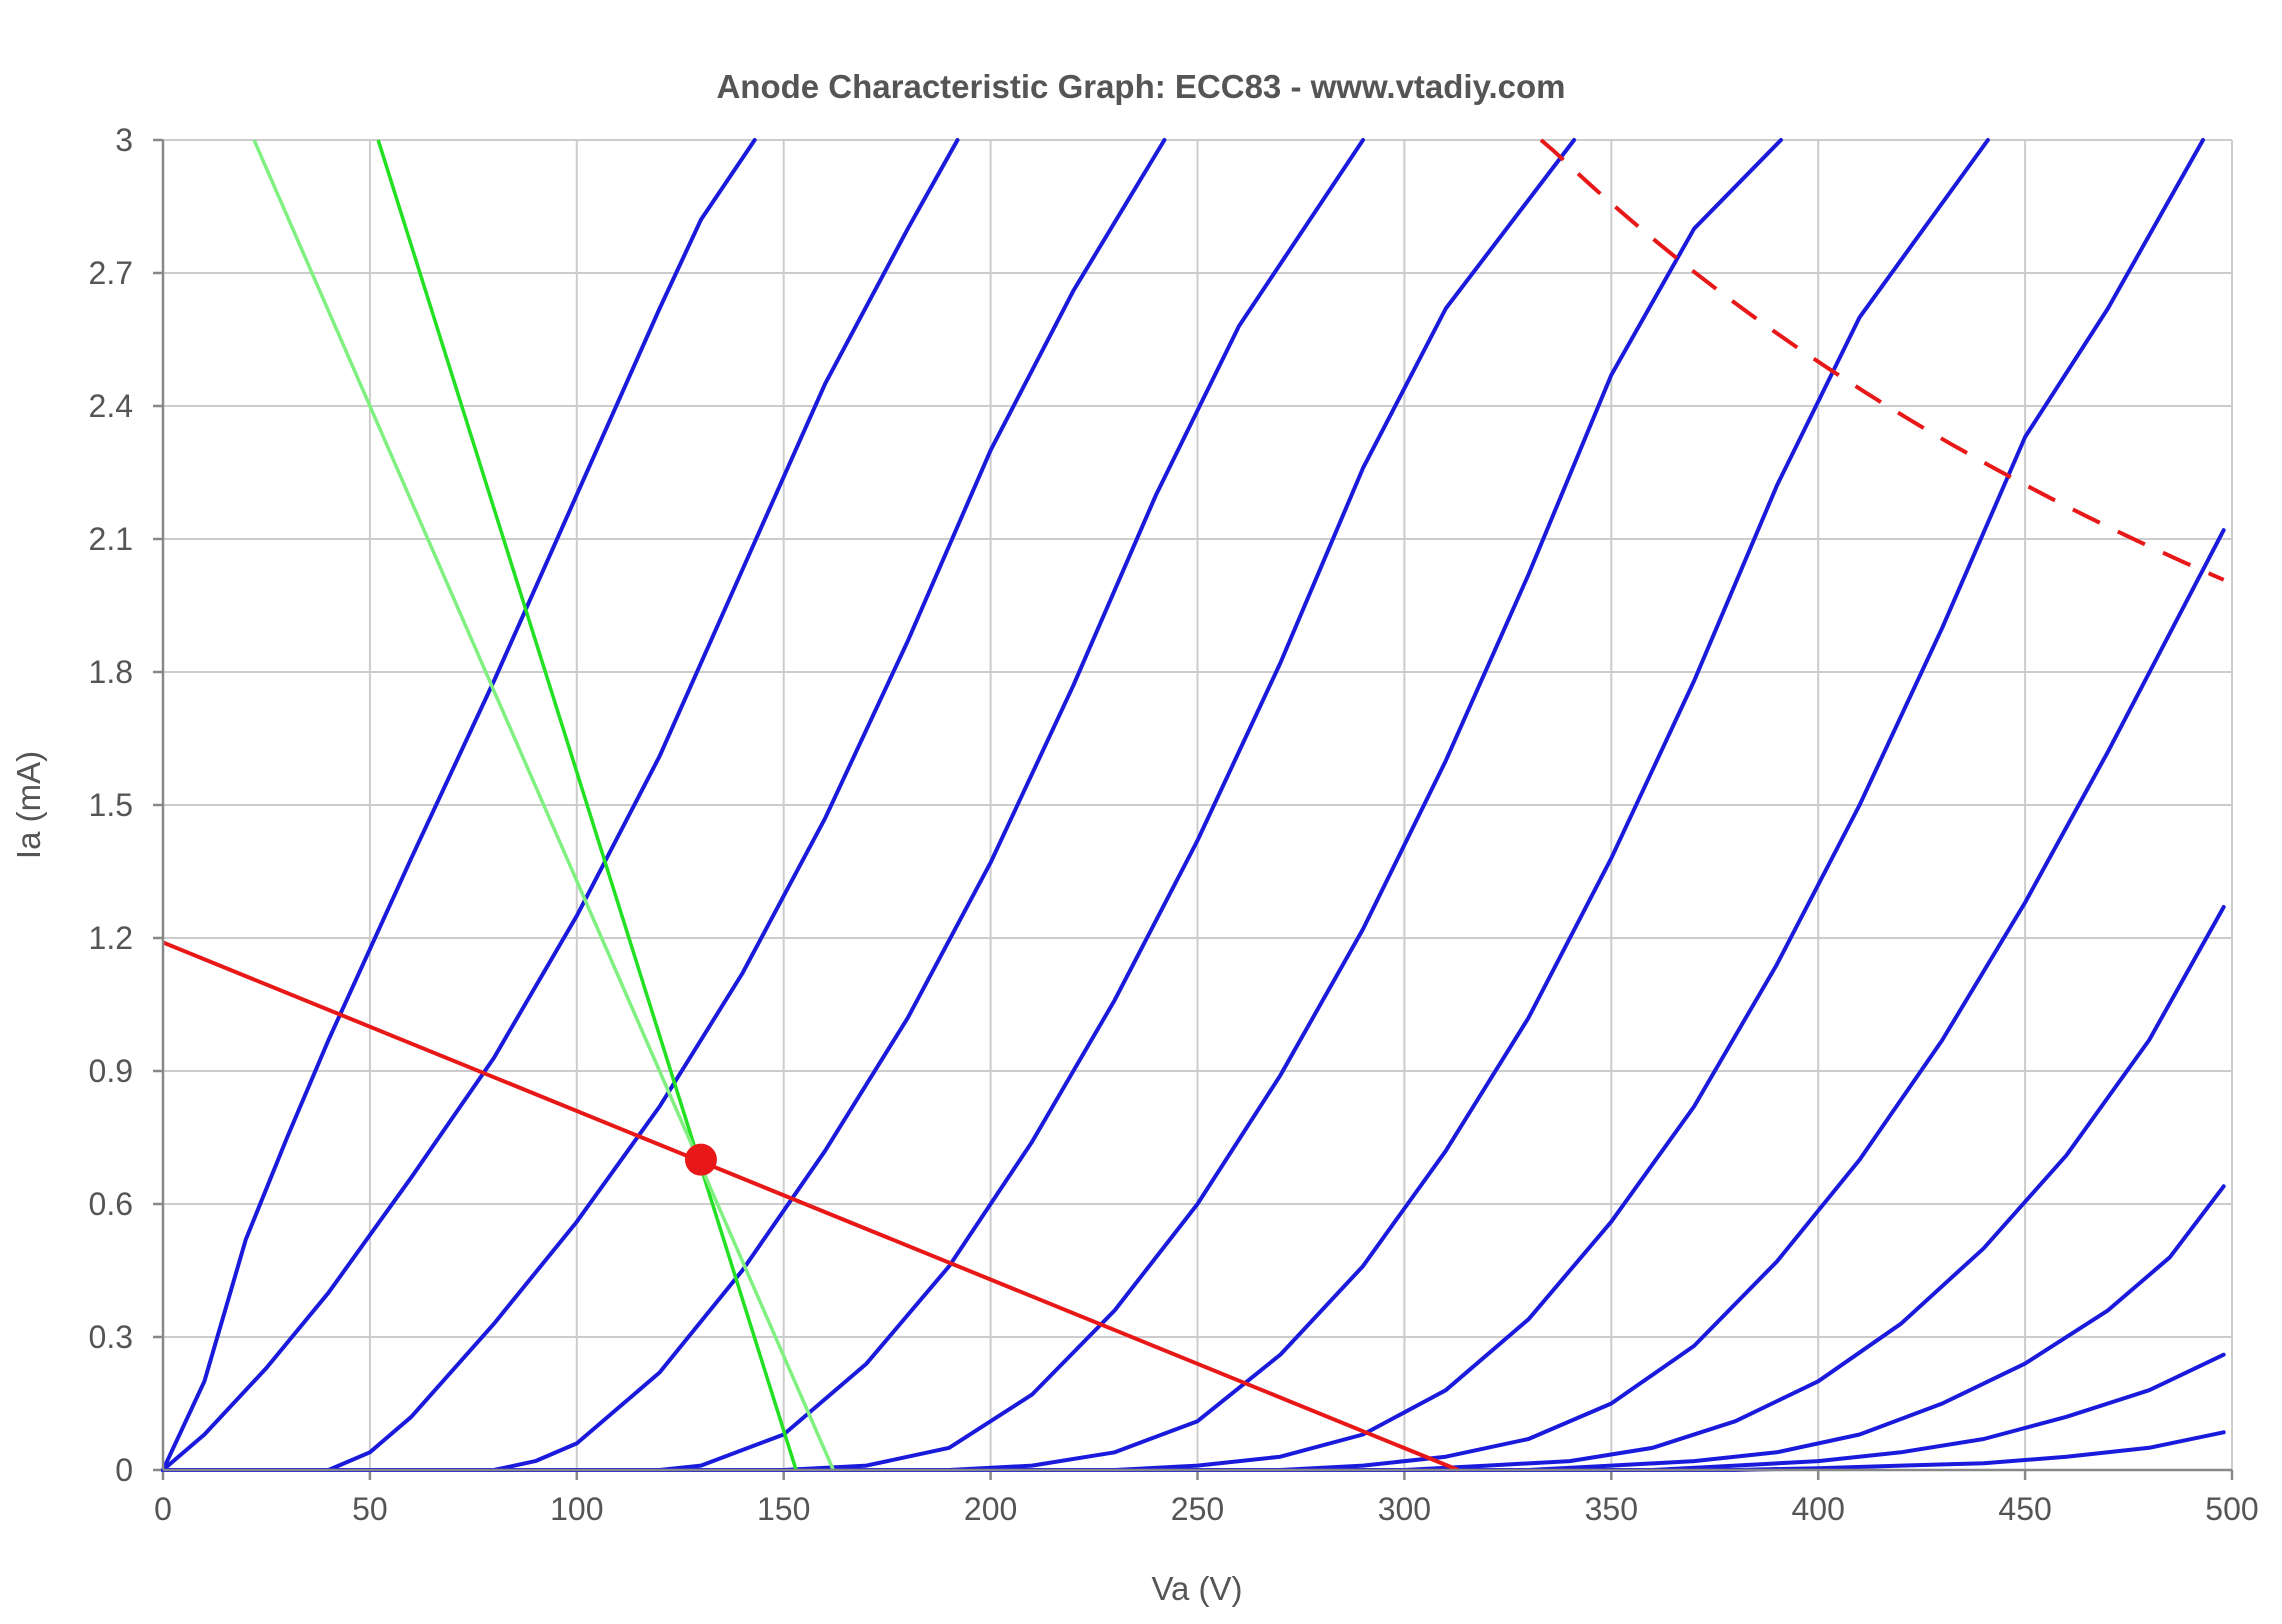 The width and height of the screenshot is (2282, 1624). What do you see at coordinates (2231, 1509) in the screenshot?
I see `x-tick-label: 500` at bounding box center [2231, 1509].